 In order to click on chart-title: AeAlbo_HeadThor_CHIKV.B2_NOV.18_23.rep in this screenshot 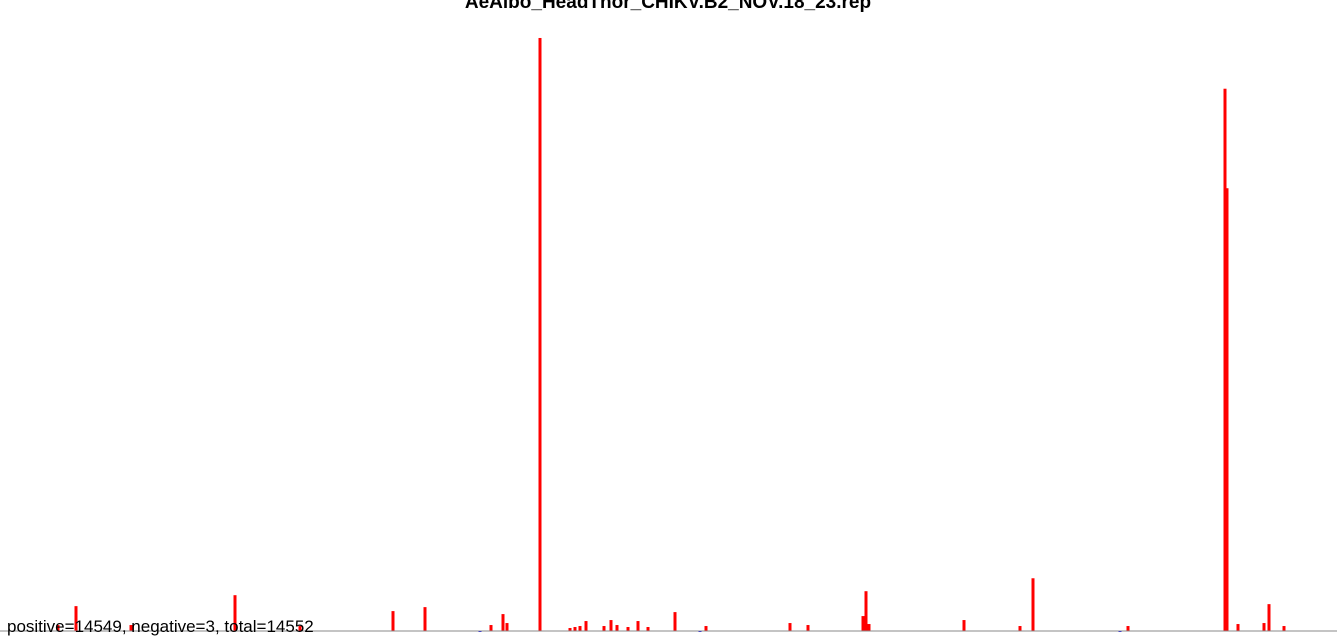, I will do `click(668, 6)`.